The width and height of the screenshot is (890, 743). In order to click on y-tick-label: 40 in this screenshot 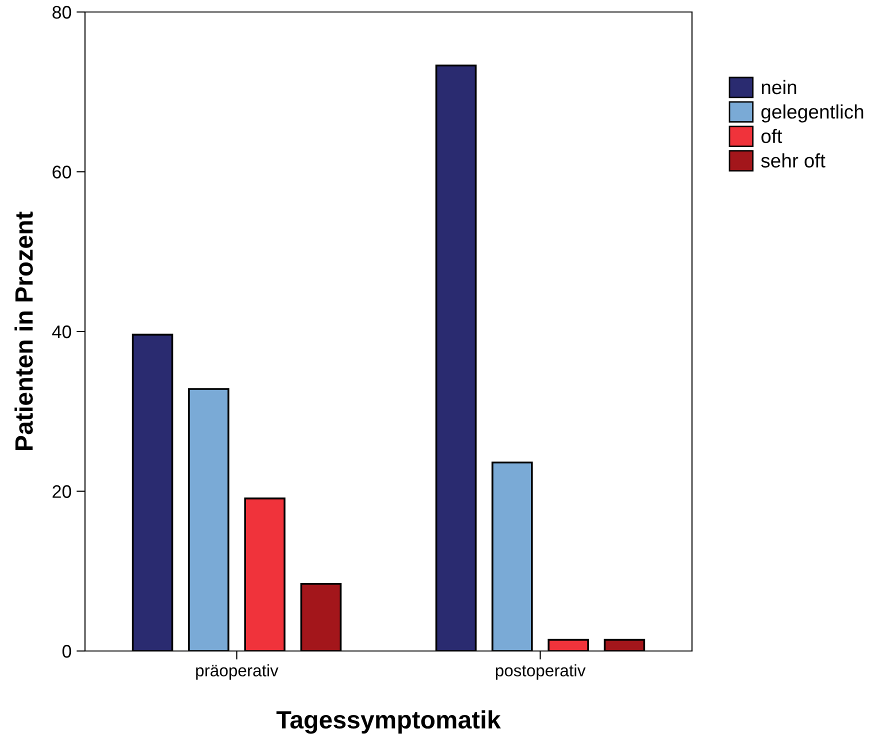, I will do `click(62, 331)`.